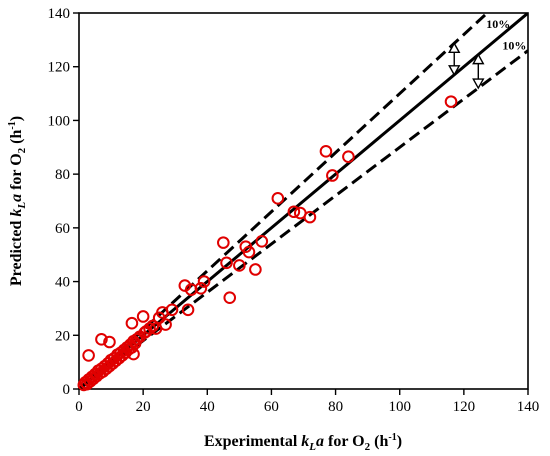 The image size is (550, 456). I want to click on x-tick-label: 100, so click(399, 407).